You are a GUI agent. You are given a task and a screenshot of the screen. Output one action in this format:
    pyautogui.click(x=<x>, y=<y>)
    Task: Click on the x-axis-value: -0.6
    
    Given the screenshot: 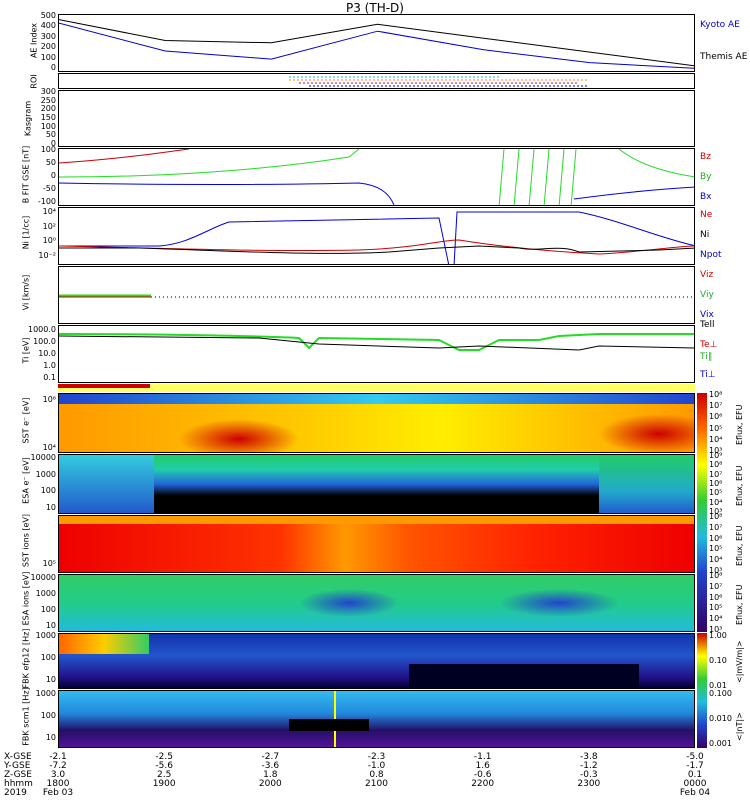 What is the action you would take?
    pyautogui.click(x=482, y=775)
    